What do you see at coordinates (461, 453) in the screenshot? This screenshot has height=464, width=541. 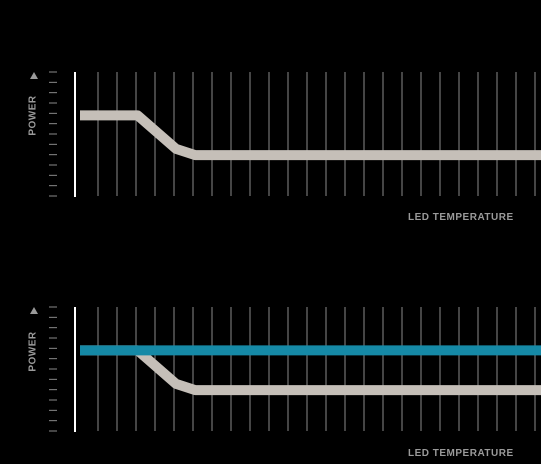 I see `x-axis-label-2: LED TEMPERATURE` at bounding box center [461, 453].